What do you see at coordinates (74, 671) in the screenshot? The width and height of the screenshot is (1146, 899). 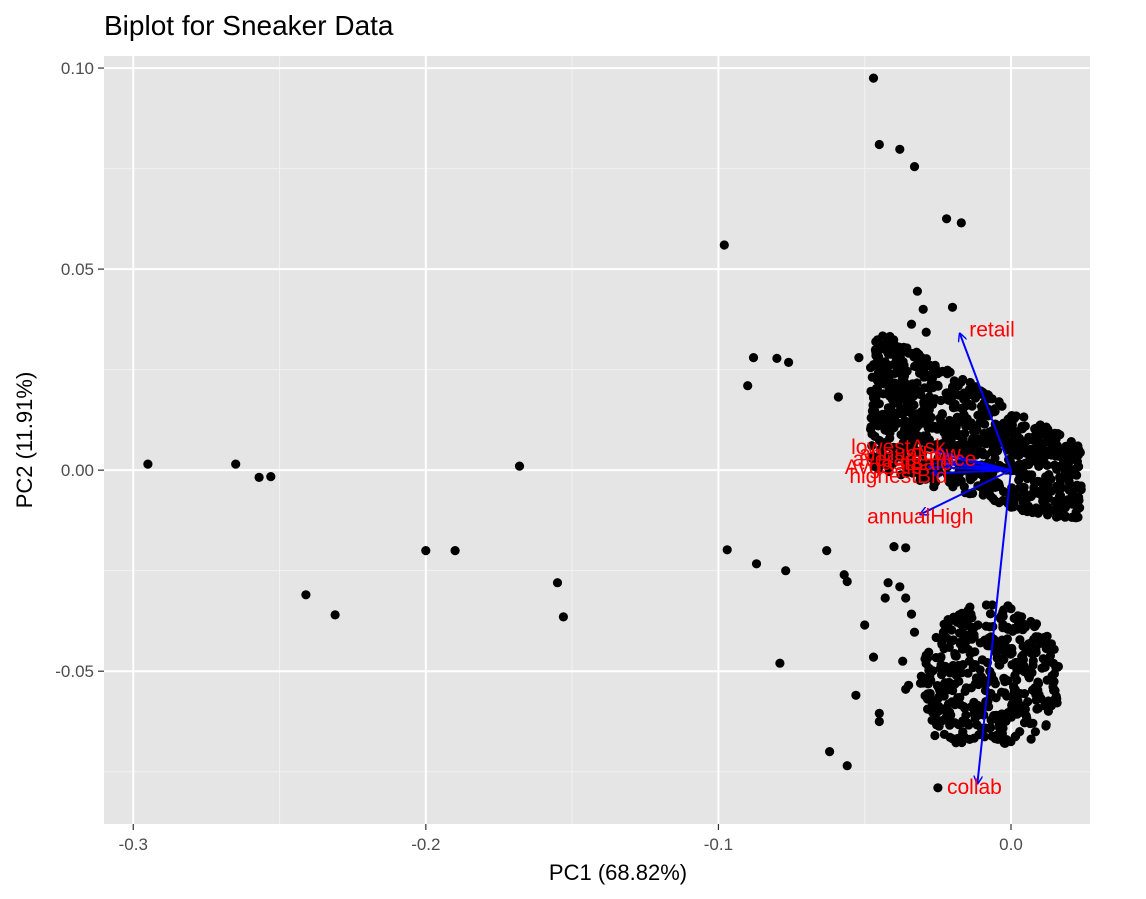 I see `y-tick-label: -0.05` at bounding box center [74, 671].